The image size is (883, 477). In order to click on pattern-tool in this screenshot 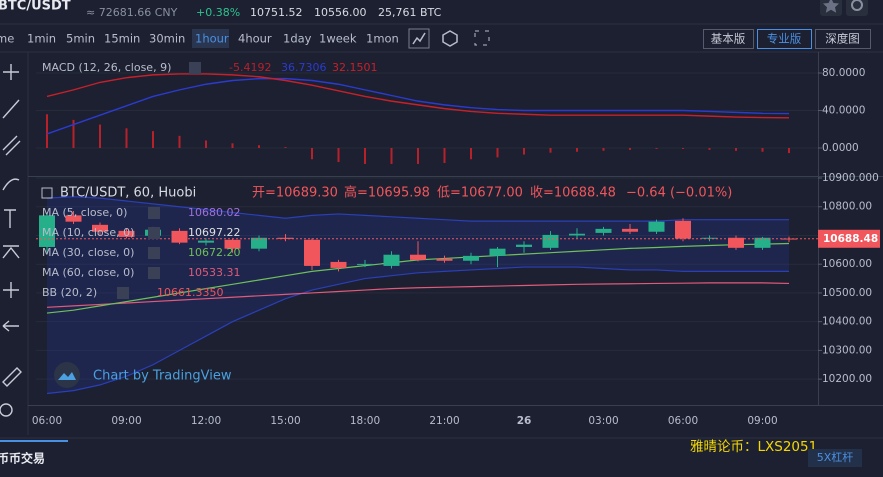, I will do `click(11, 252)`.